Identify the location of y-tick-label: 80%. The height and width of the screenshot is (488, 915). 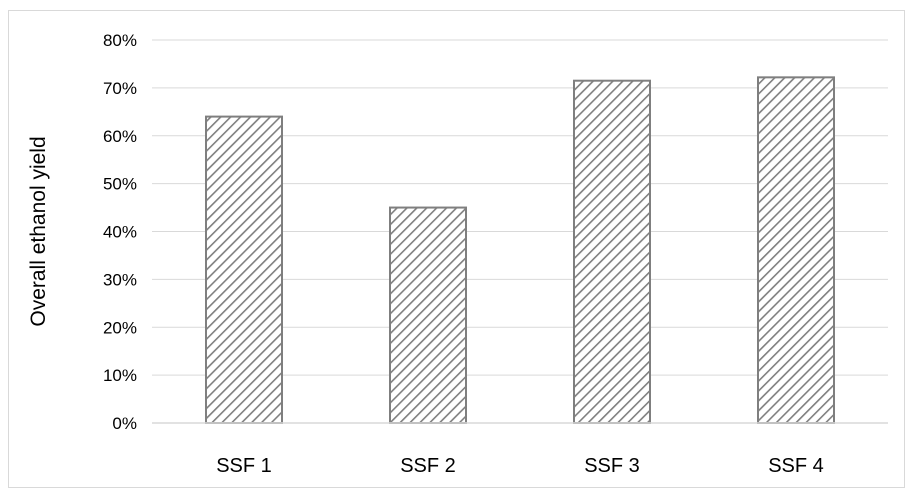
(120, 40).